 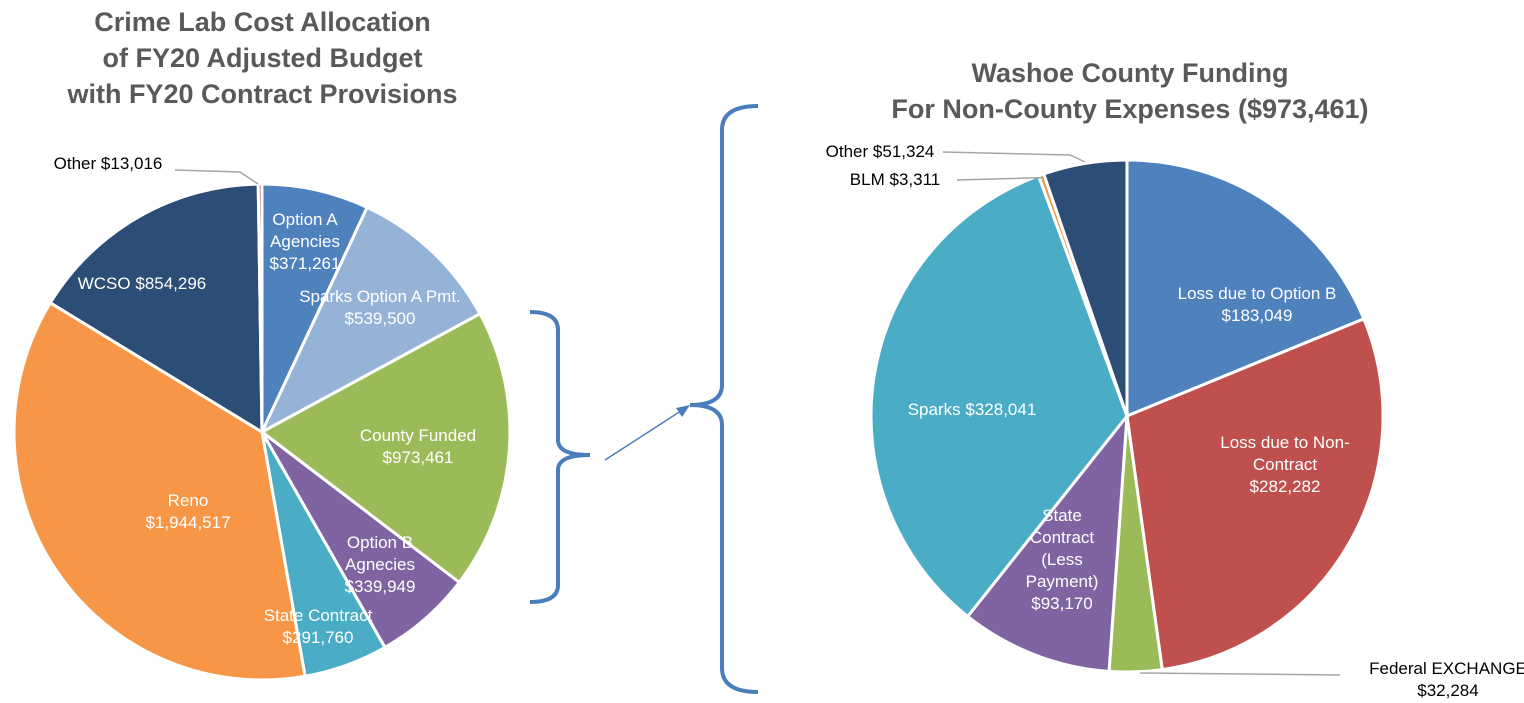 I want to click on value-label: $328,041, so click(x=1001, y=409).